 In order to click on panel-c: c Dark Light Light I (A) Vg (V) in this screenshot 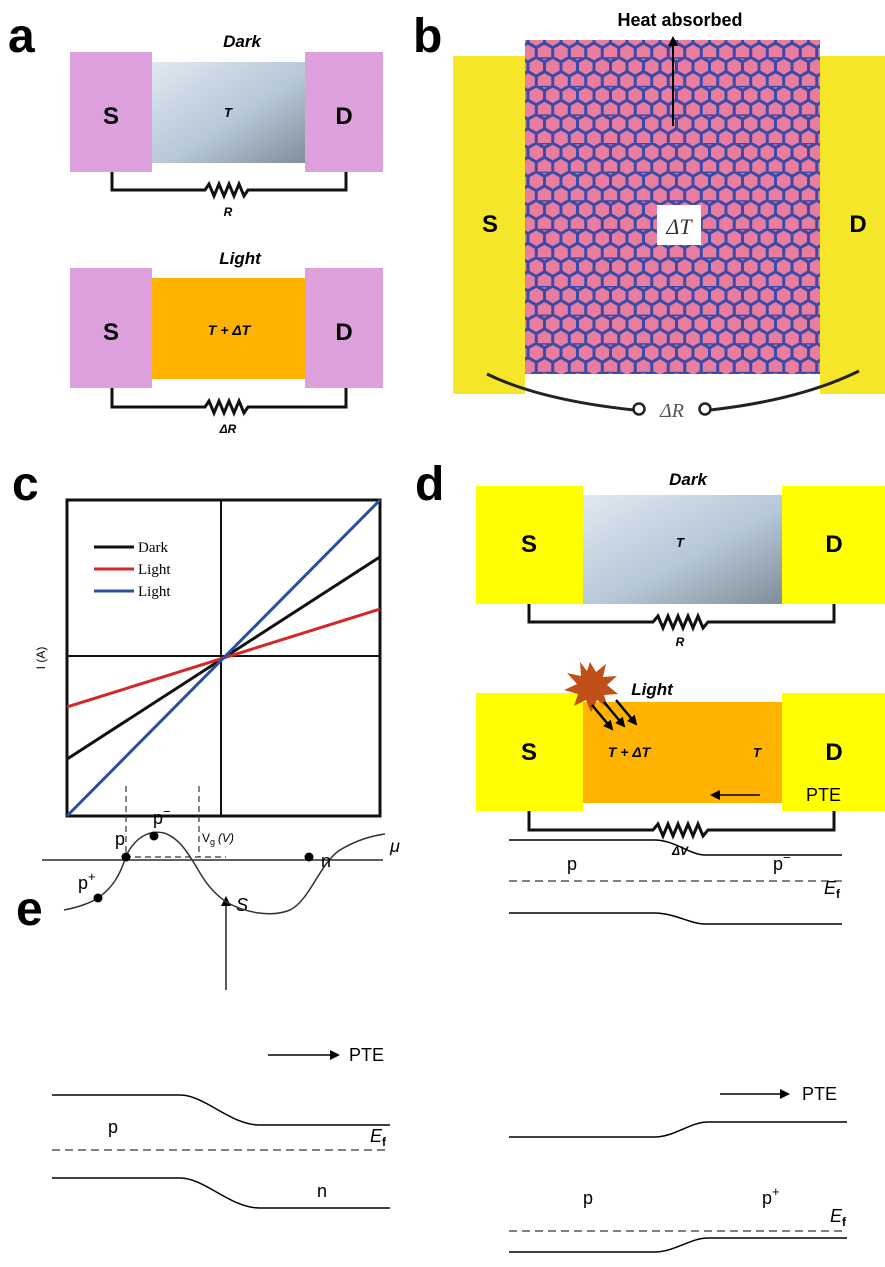, I will do `click(197, 652)`.